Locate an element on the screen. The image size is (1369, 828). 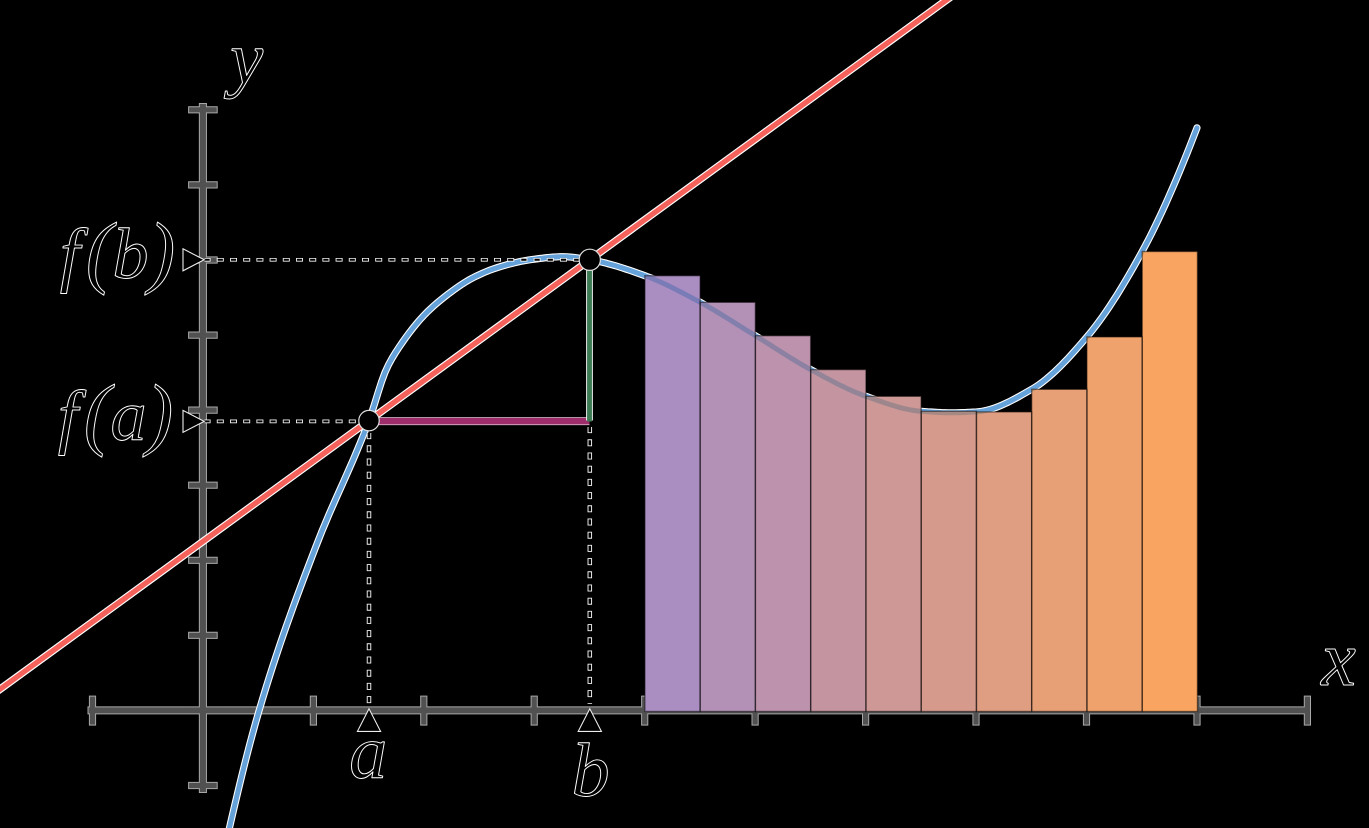
svg-text: y is located at coordinates (243, 59).